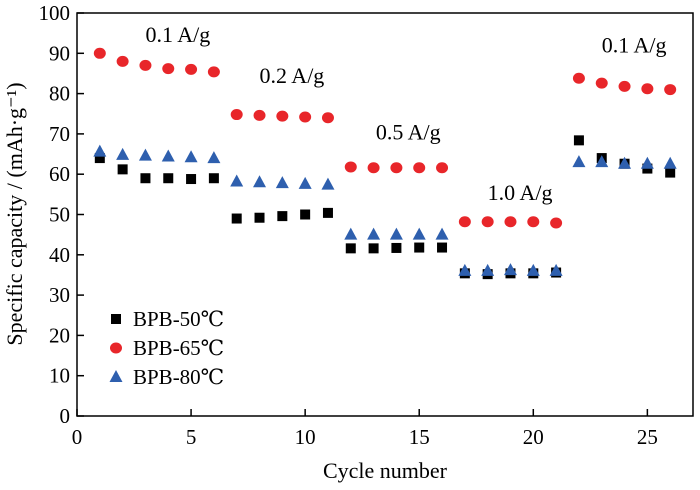  What do you see at coordinates (59, 134) in the screenshot?
I see `y-tick-label: 70` at bounding box center [59, 134].